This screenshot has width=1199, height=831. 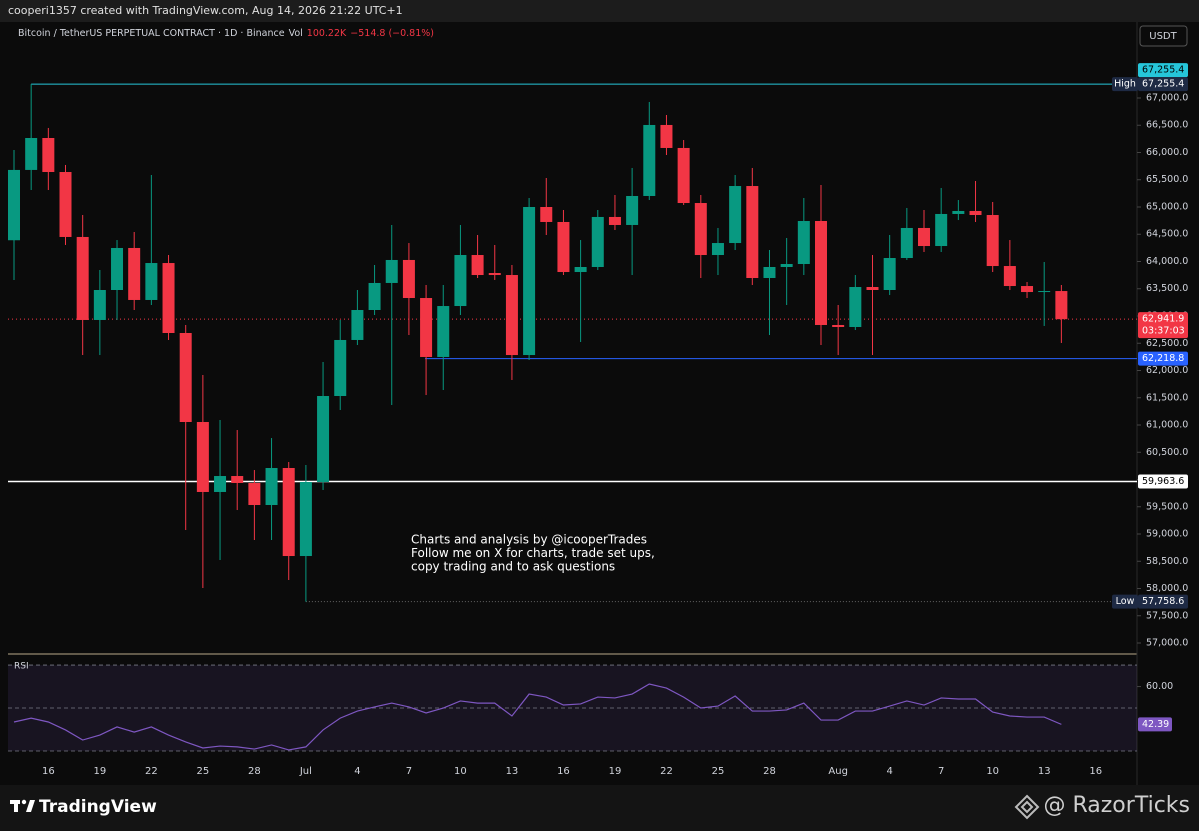 I want to click on y-tick-label: 57,500.0, so click(x=1167, y=615).